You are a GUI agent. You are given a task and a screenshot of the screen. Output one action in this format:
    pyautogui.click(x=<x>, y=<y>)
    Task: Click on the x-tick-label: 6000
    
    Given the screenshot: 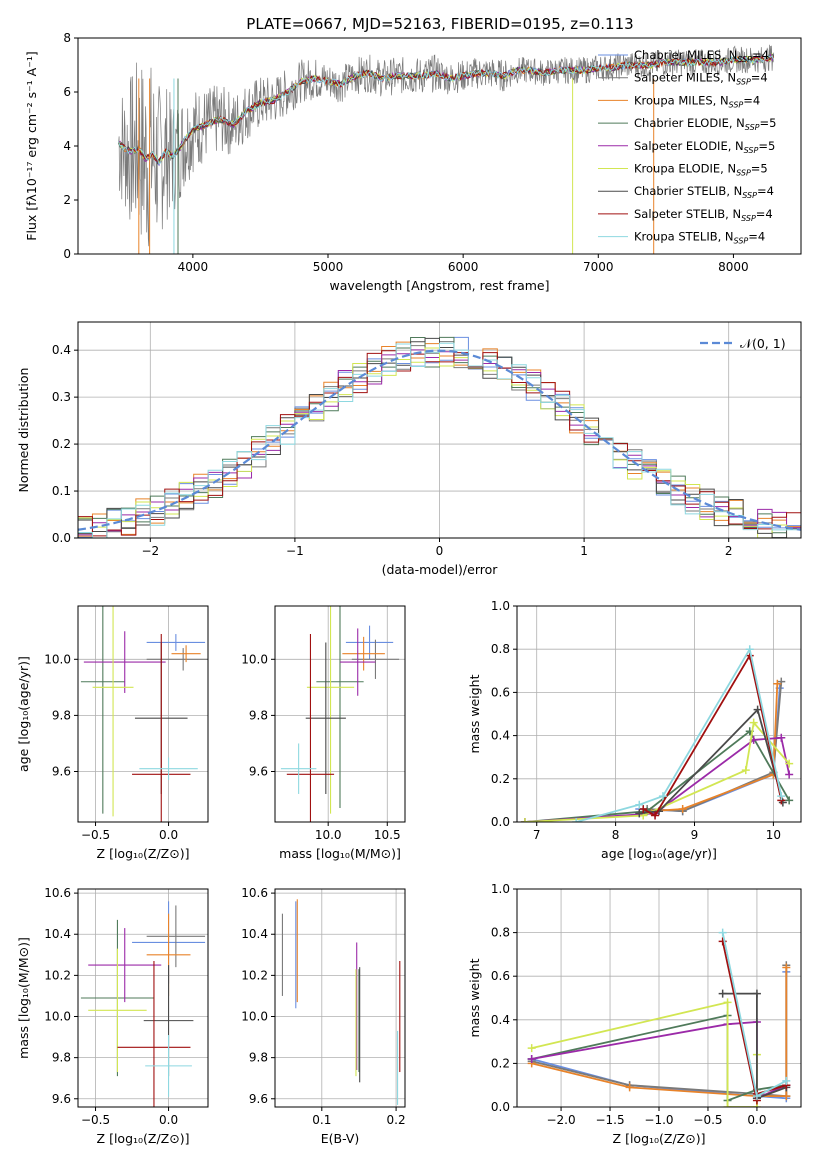 What is the action you would take?
    pyautogui.click(x=463, y=267)
    